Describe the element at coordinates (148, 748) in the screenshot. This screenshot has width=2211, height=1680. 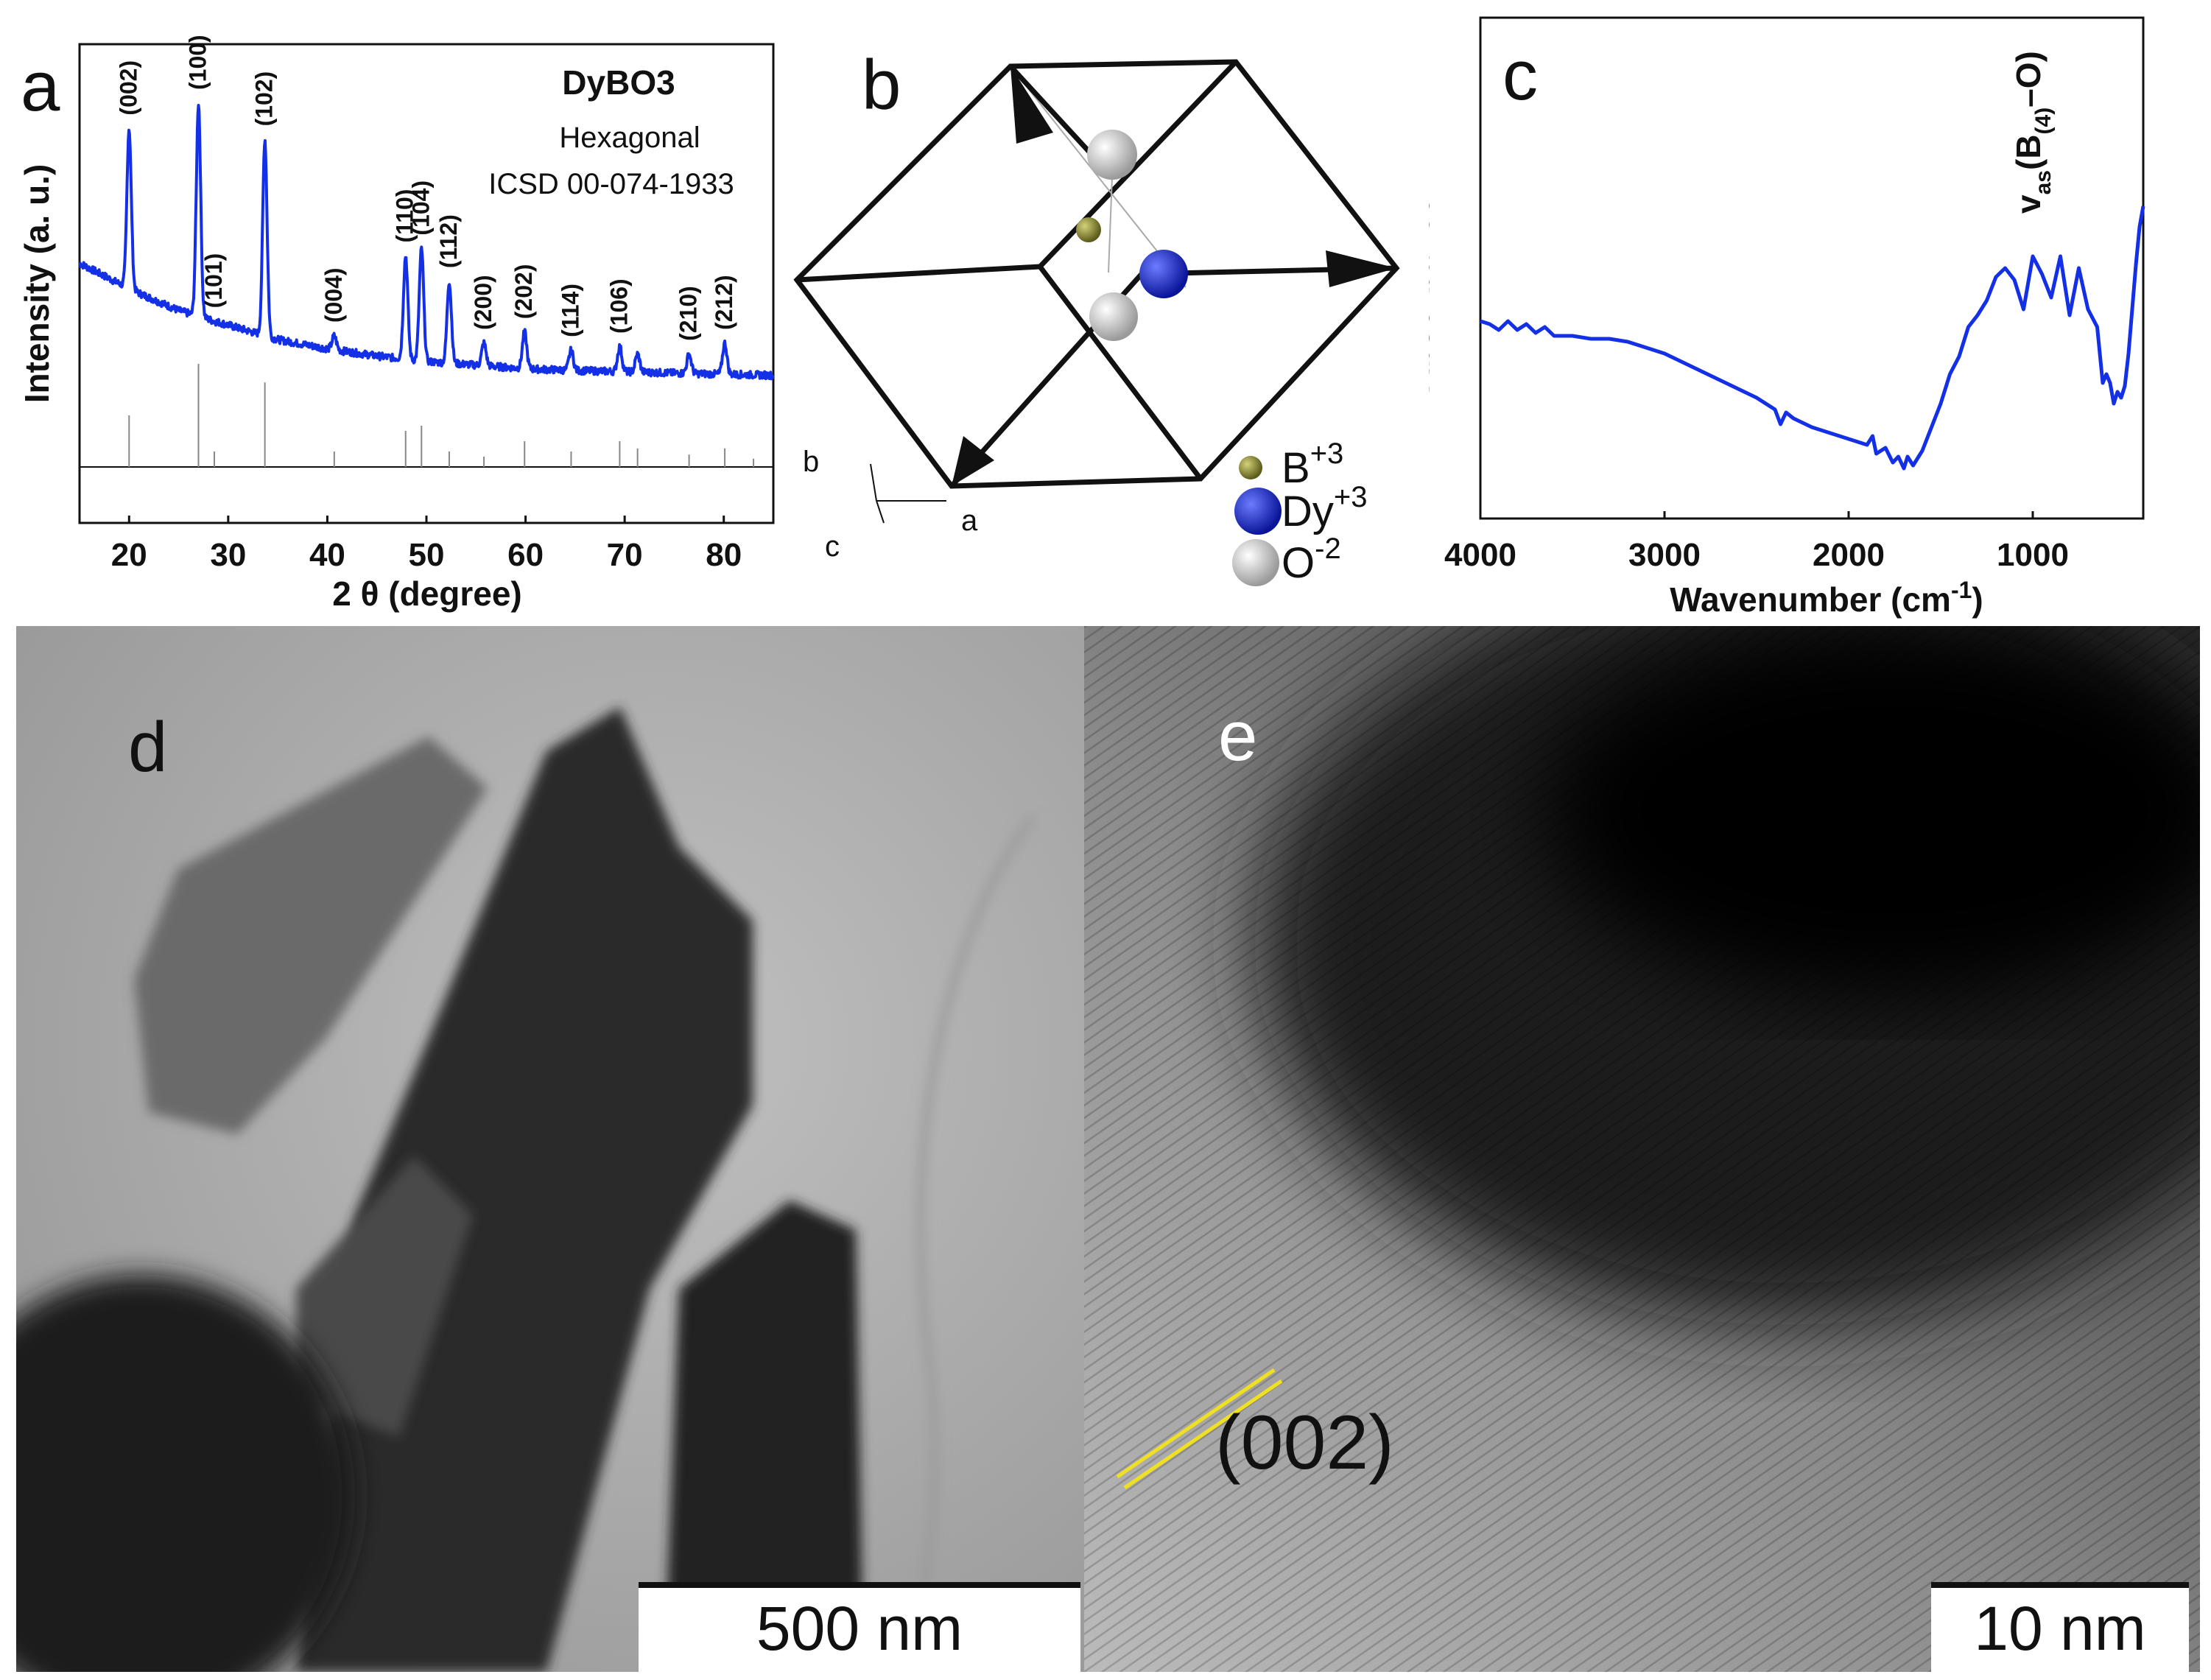
I see `panel-letter-d: d` at that location.